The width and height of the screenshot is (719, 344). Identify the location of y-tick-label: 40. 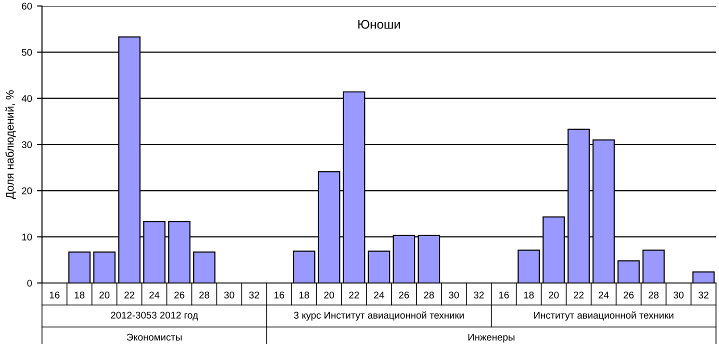
(27, 98).